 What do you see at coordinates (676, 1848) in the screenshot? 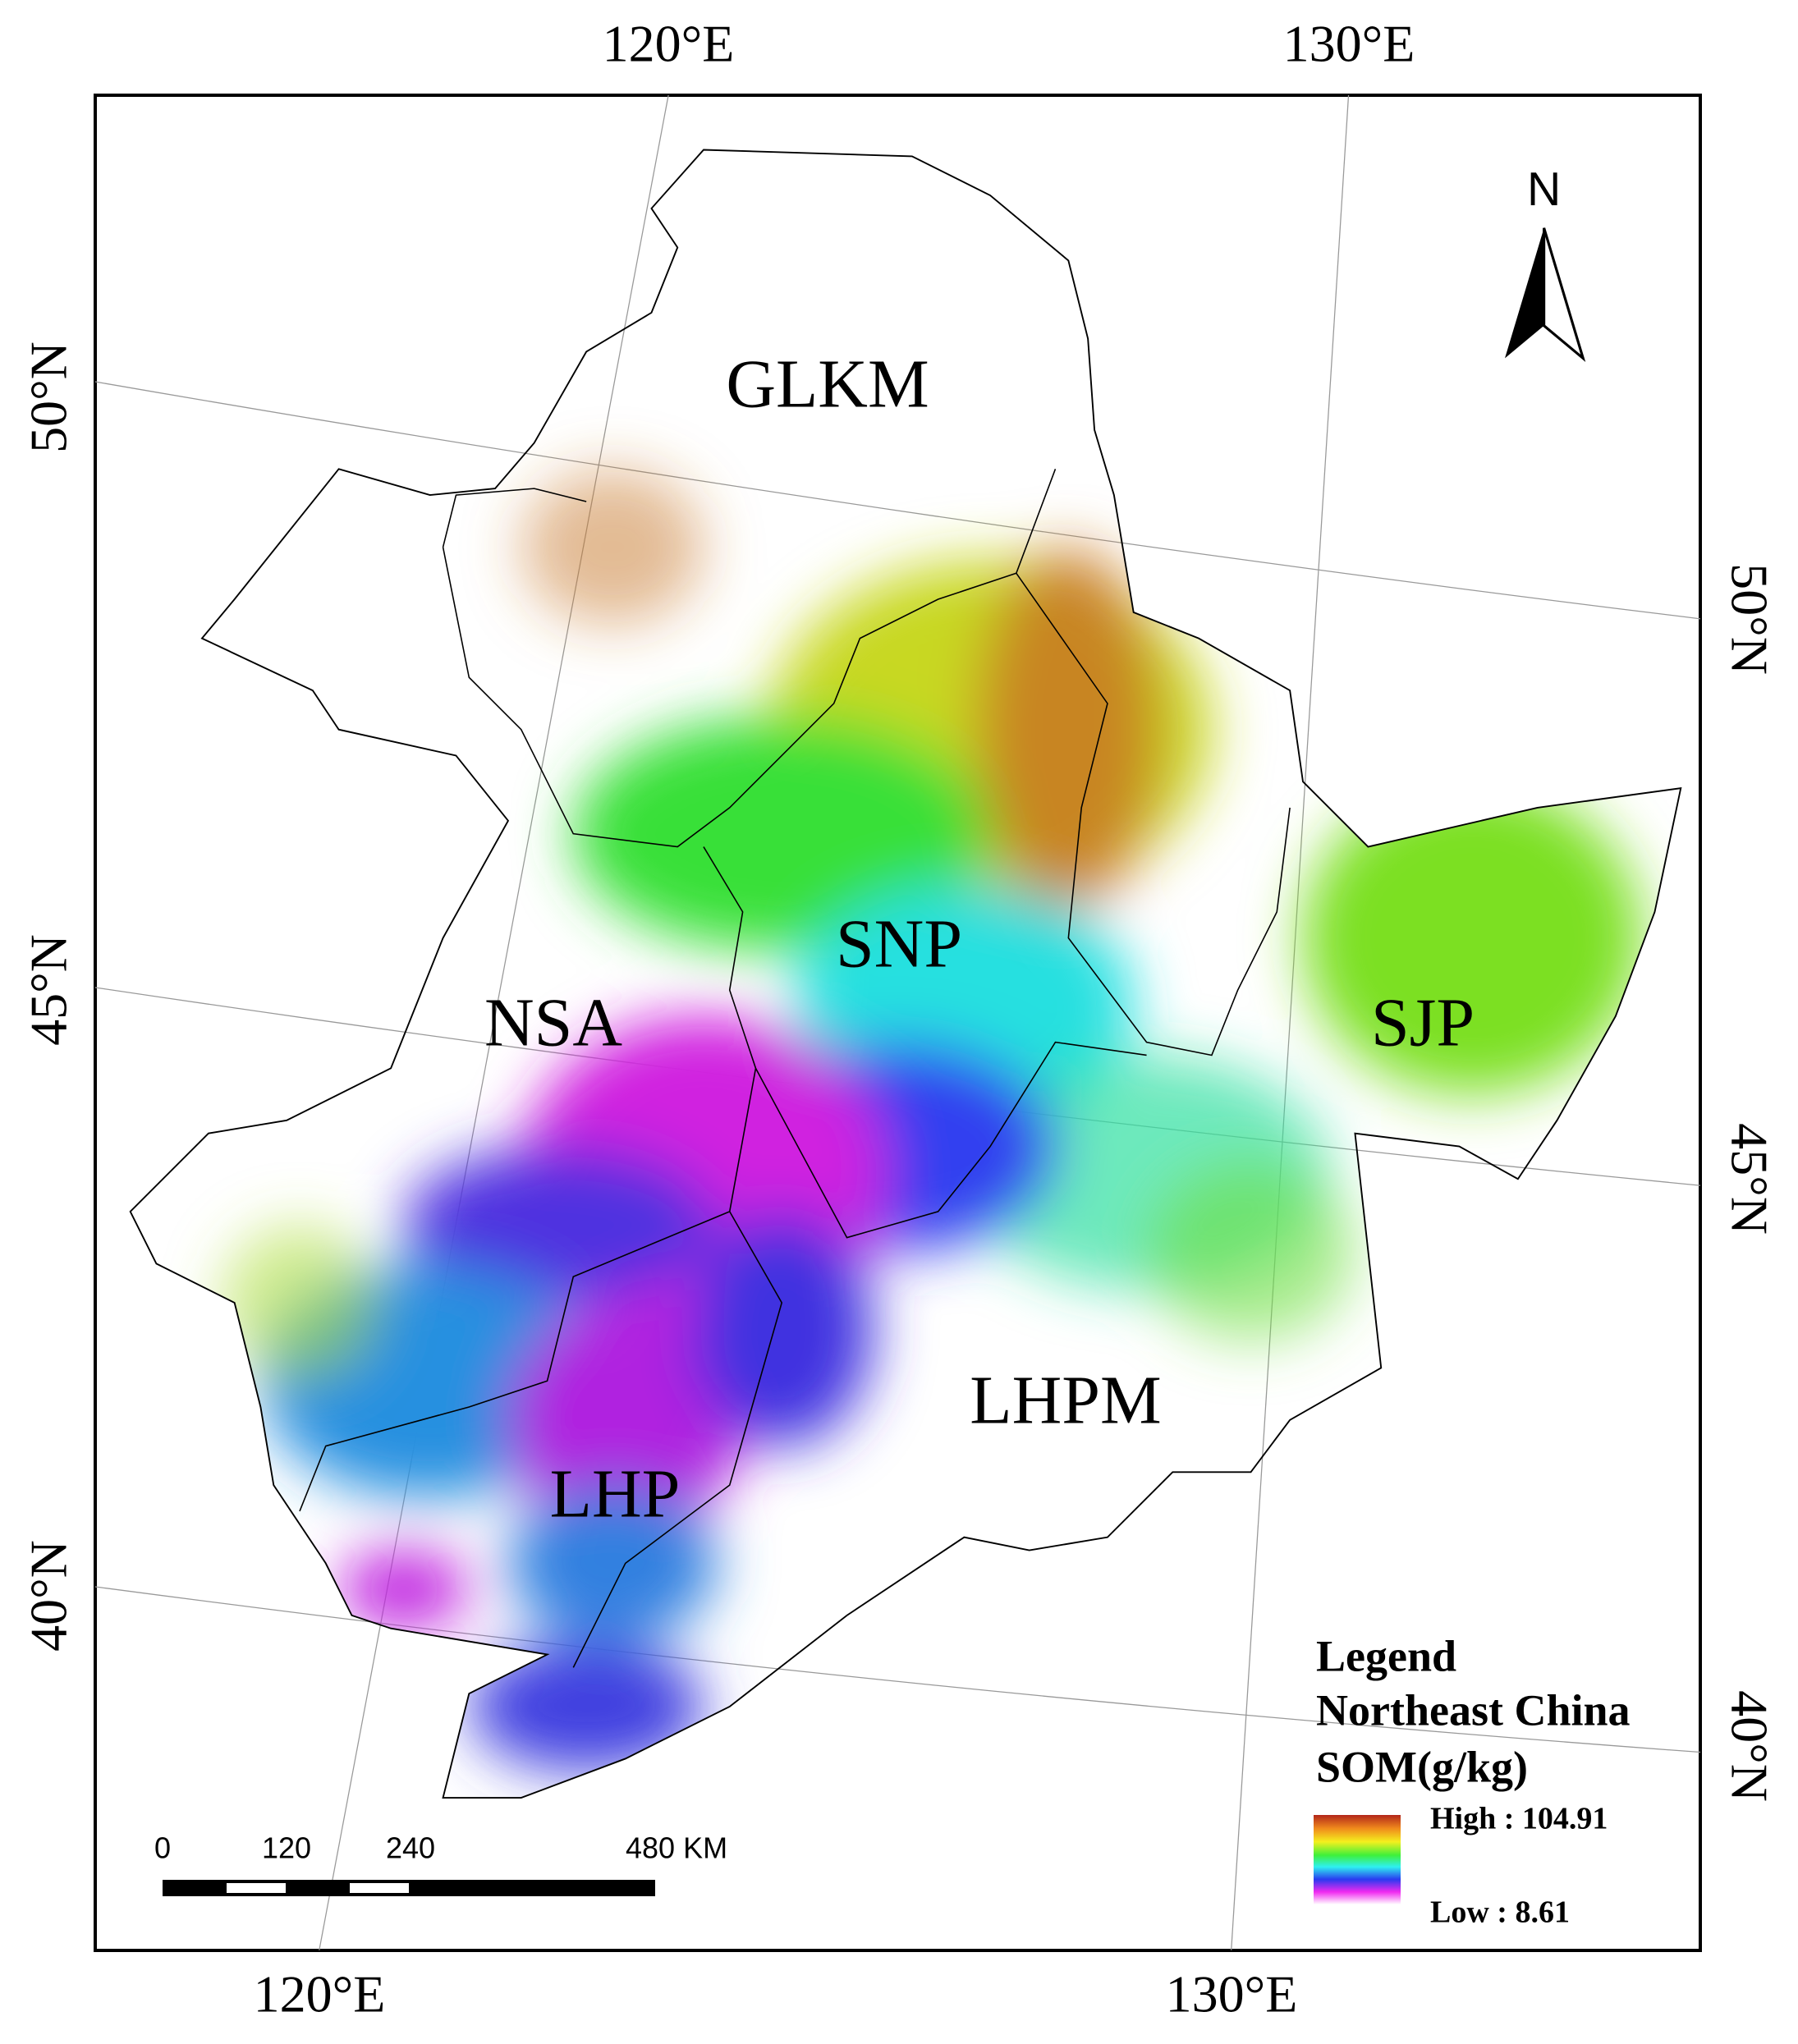
I see `scale-label: 480 KM` at bounding box center [676, 1848].